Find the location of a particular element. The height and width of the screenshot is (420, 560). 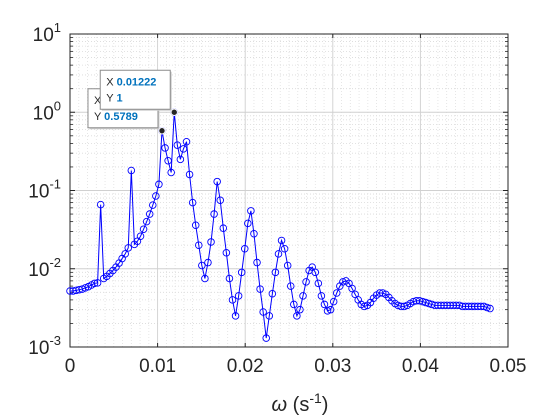

x-tick-label: 0 is located at coordinates (70, 366).